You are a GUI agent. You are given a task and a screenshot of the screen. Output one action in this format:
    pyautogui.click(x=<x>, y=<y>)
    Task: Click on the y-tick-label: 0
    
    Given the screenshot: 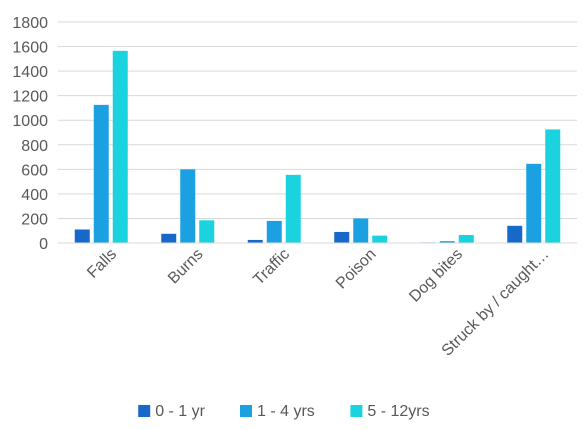 What is the action you would take?
    pyautogui.click(x=43, y=244)
    